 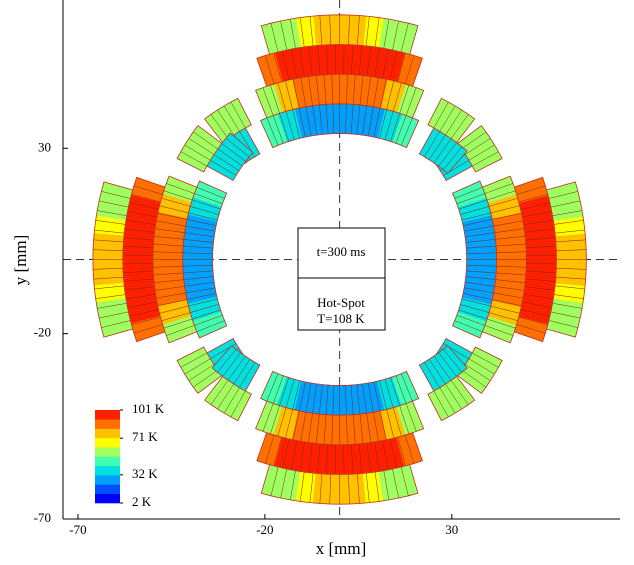 I want to click on colorbar-label: 101 K, so click(x=148, y=408).